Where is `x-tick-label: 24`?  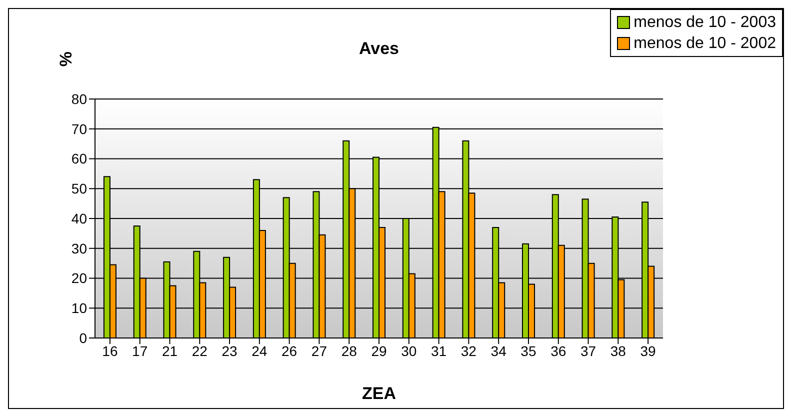 x-tick-label: 24 is located at coordinates (260, 350).